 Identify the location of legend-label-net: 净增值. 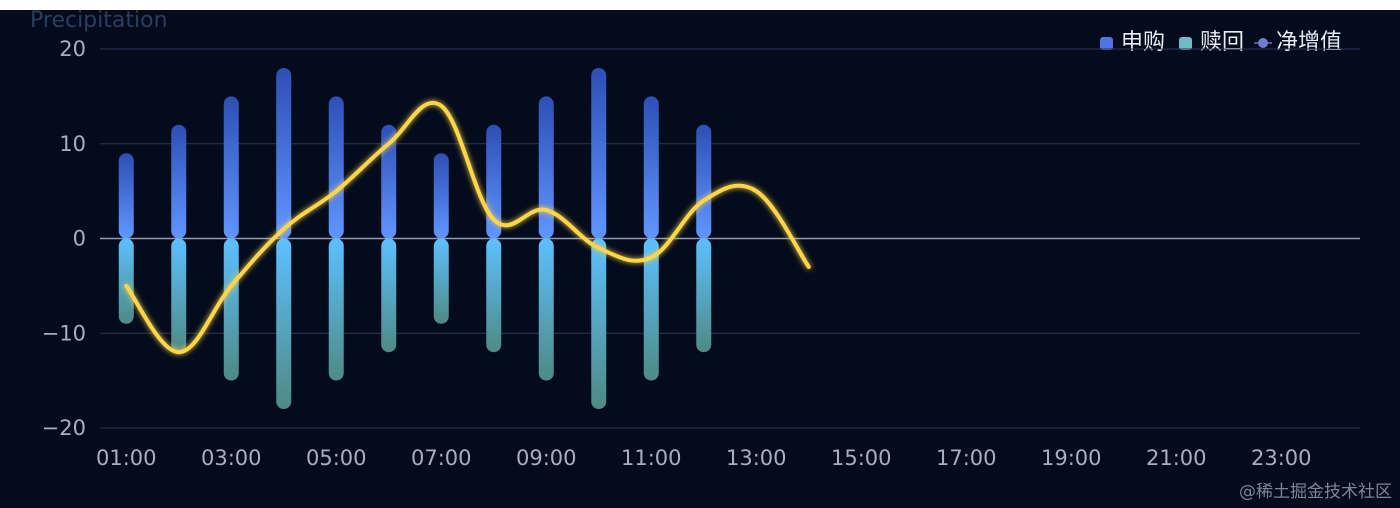
(1308, 42).